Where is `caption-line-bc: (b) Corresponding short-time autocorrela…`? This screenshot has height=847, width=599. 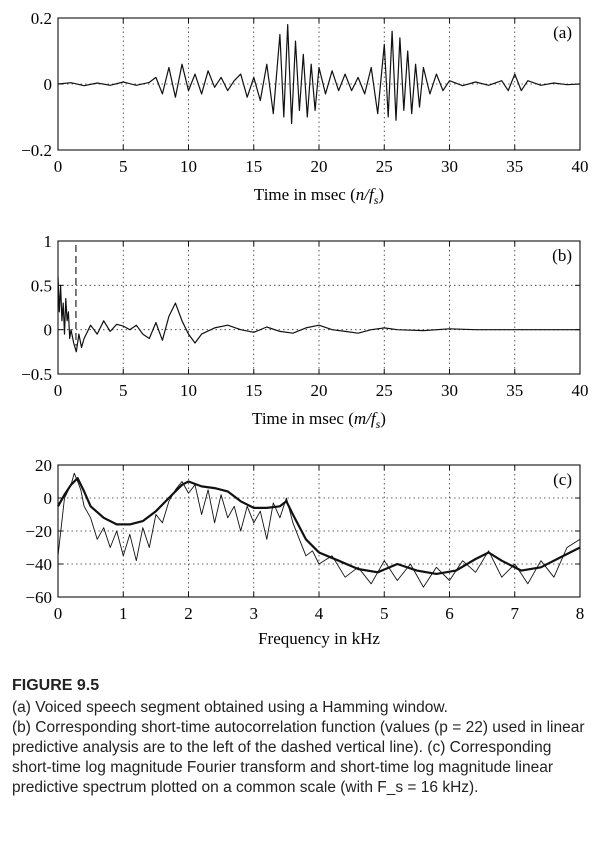
caption-line-bc: (b) Corresponding short-time autocorrela… is located at coordinates (298, 757).